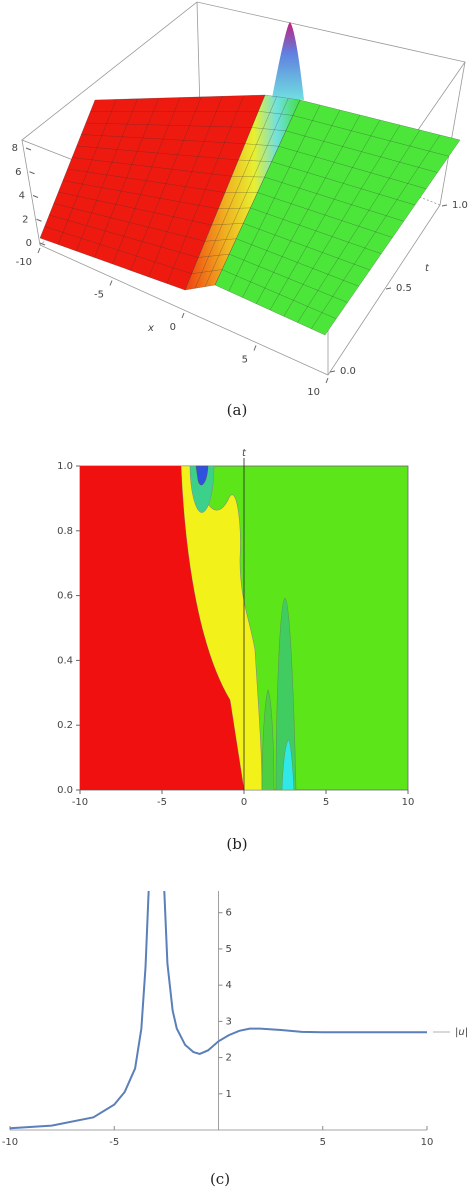 The height and width of the screenshot is (1190, 474). Describe the element at coordinates (22, 196) in the screenshot. I see `z-tick-label: 4` at that location.